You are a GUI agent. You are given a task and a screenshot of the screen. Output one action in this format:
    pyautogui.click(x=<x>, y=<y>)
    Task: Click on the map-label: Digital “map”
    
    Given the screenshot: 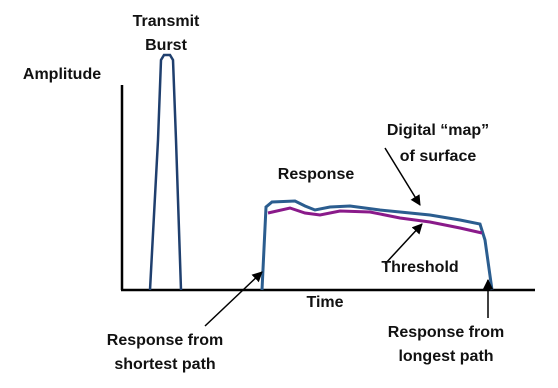 What is the action you would take?
    pyautogui.click(x=438, y=130)
    